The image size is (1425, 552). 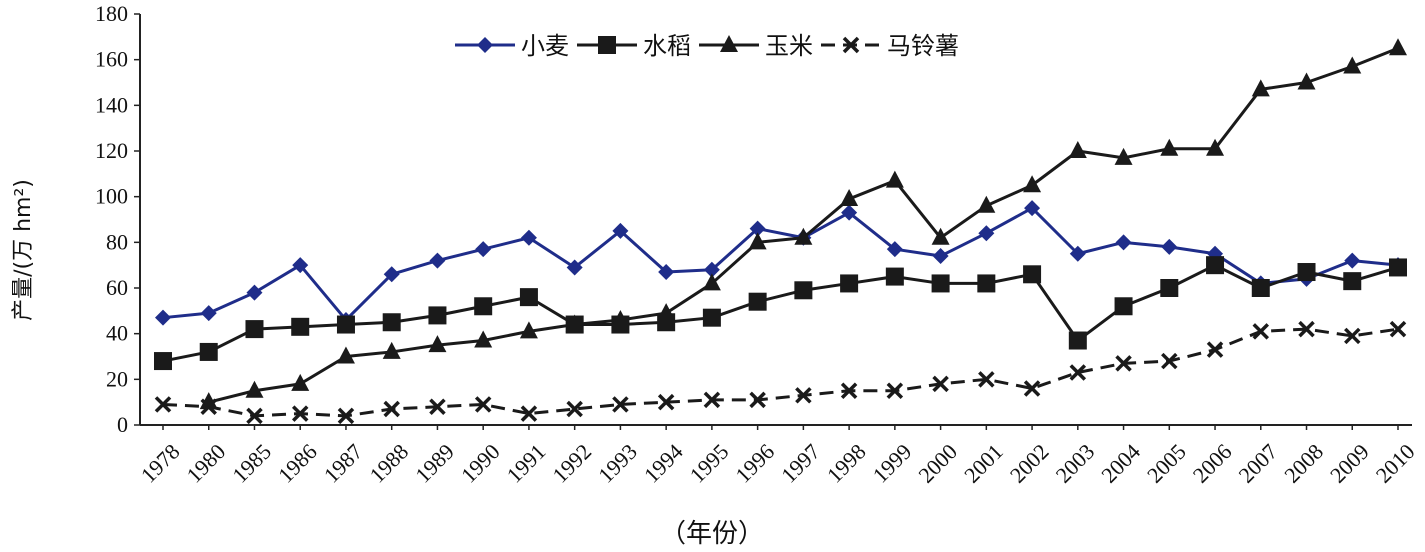 What do you see at coordinates (1120, 463) in the screenshot?
I see `x-tick-label: 2004` at bounding box center [1120, 463].